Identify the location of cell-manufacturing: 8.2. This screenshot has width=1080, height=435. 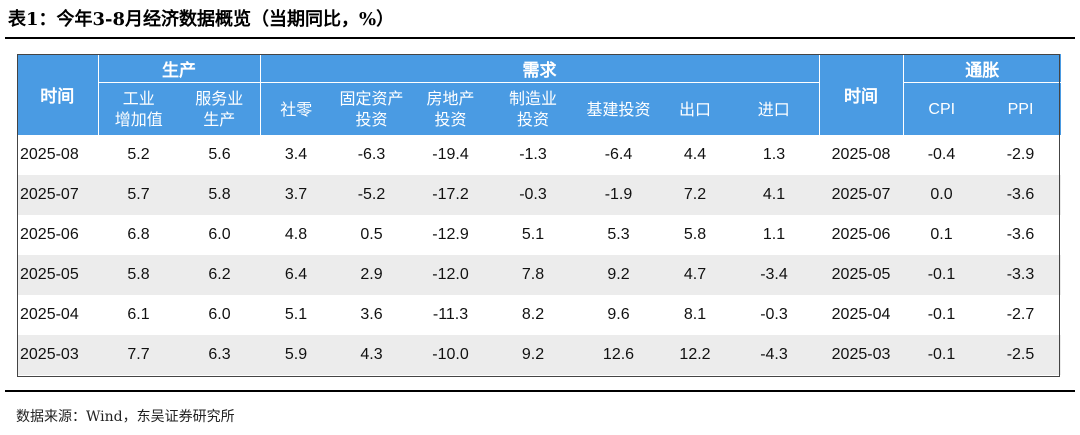
(533, 314).